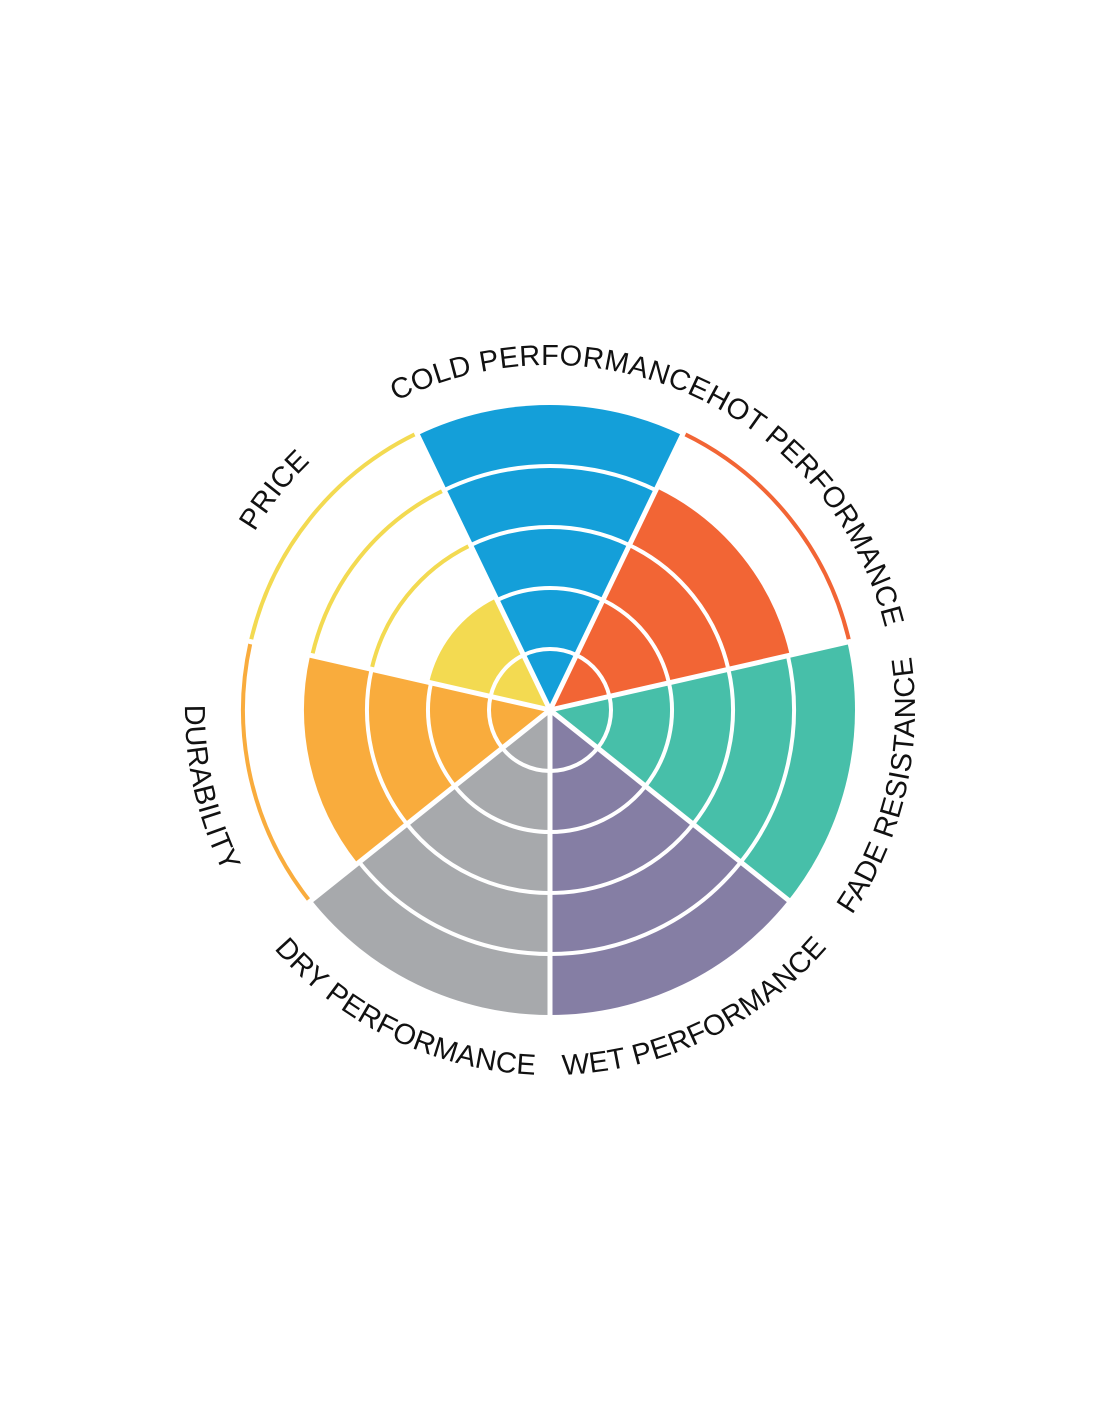  What do you see at coordinates (679, 606) in the screenshot?
I see `ring-3-hot-performance` at bounding box center [679, 606].